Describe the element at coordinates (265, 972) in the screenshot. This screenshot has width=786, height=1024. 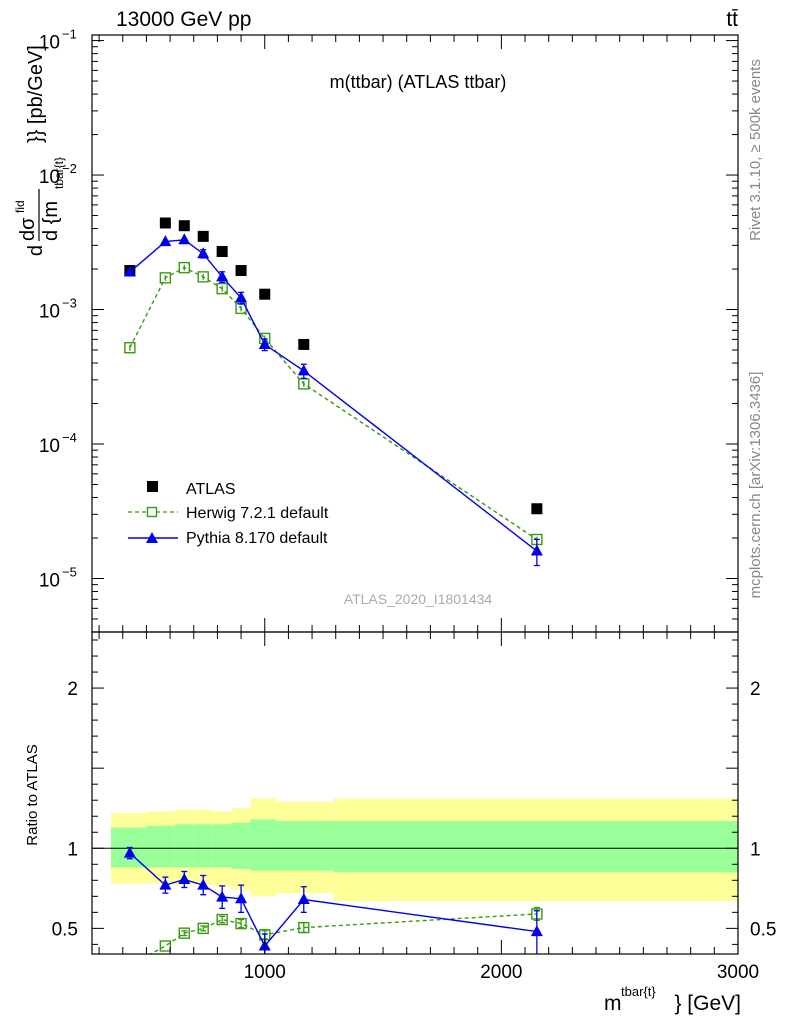
I see `x-tick-label: 1000` at that location.